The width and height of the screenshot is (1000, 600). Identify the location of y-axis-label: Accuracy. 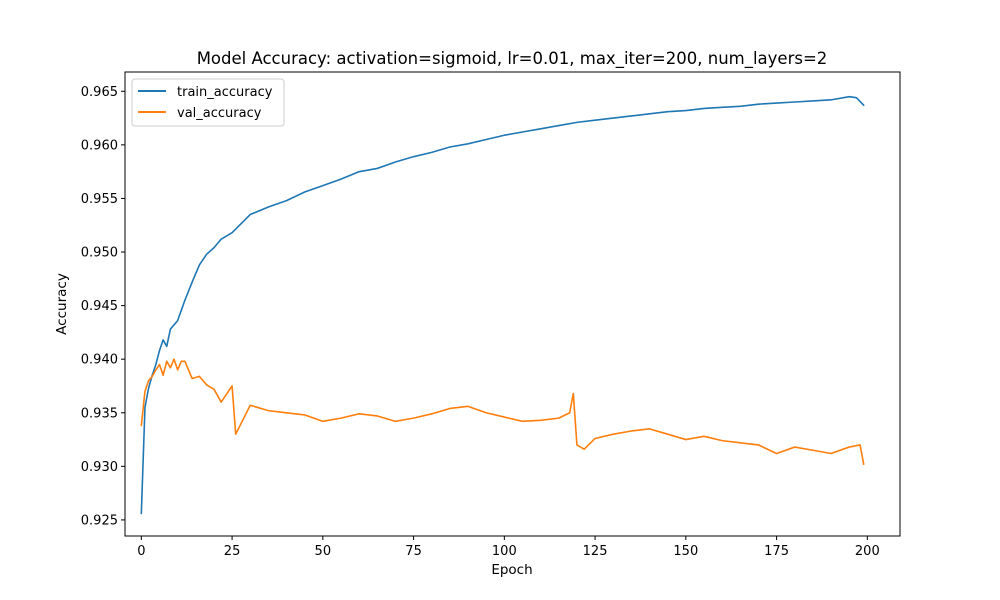
(62, 304).